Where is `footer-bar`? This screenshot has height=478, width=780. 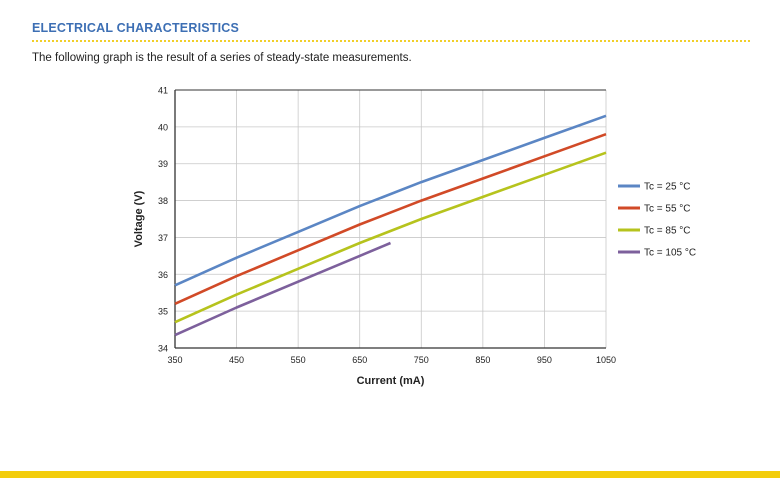 footer-bar is located at coordinates (390, 474).